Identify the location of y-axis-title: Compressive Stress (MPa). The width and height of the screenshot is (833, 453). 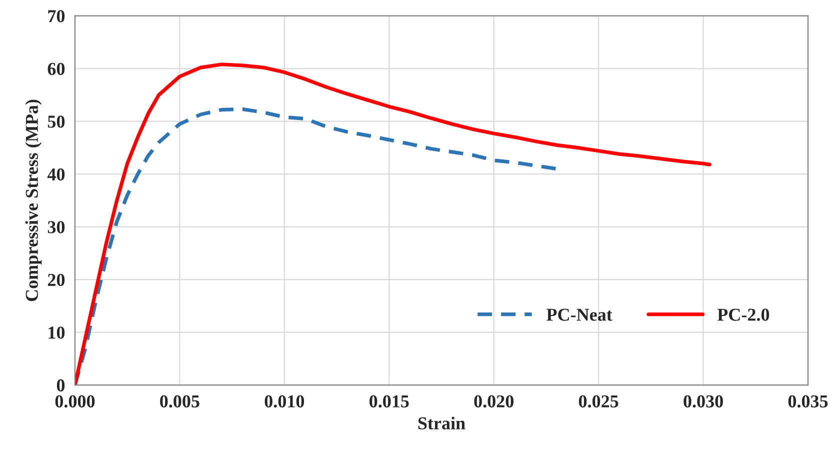
(33, 201).